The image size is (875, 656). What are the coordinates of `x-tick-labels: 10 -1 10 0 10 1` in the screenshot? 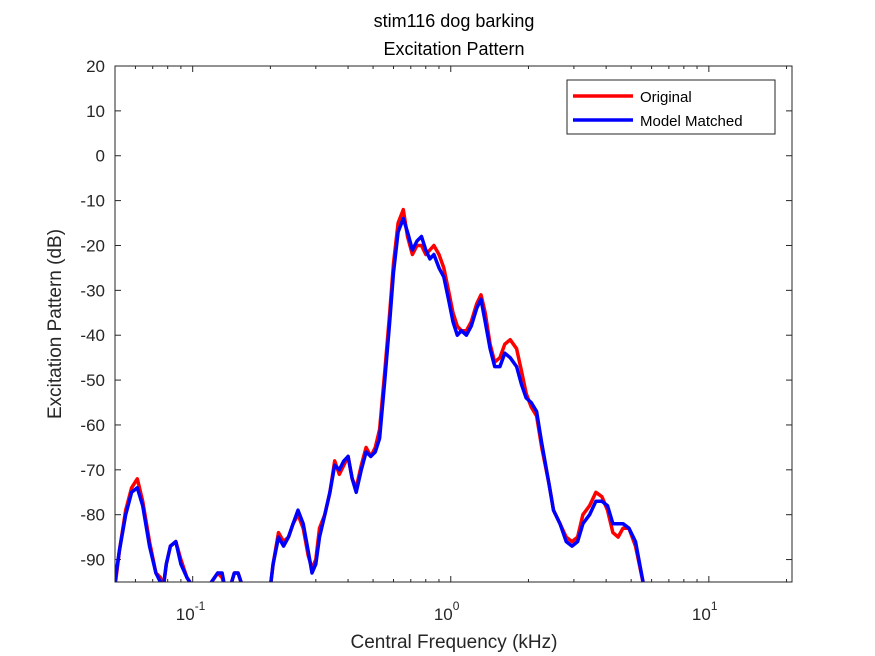 It's located at (447, 611).